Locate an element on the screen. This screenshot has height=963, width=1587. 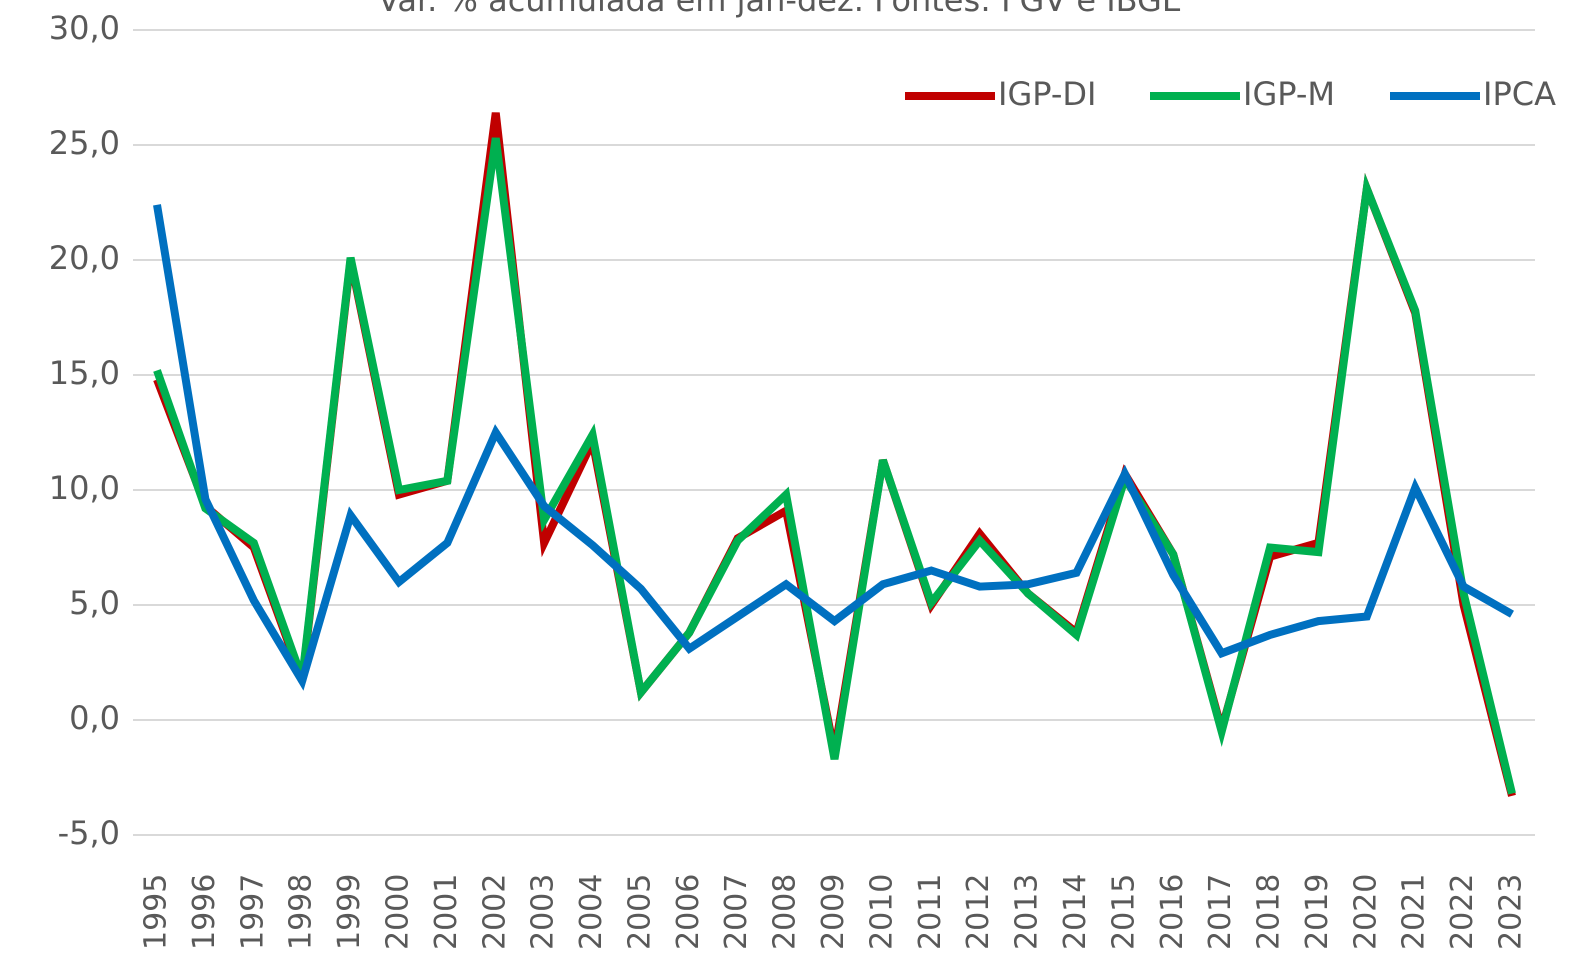
x-tick-label: 2018 is located at coordinates (1269, 912).